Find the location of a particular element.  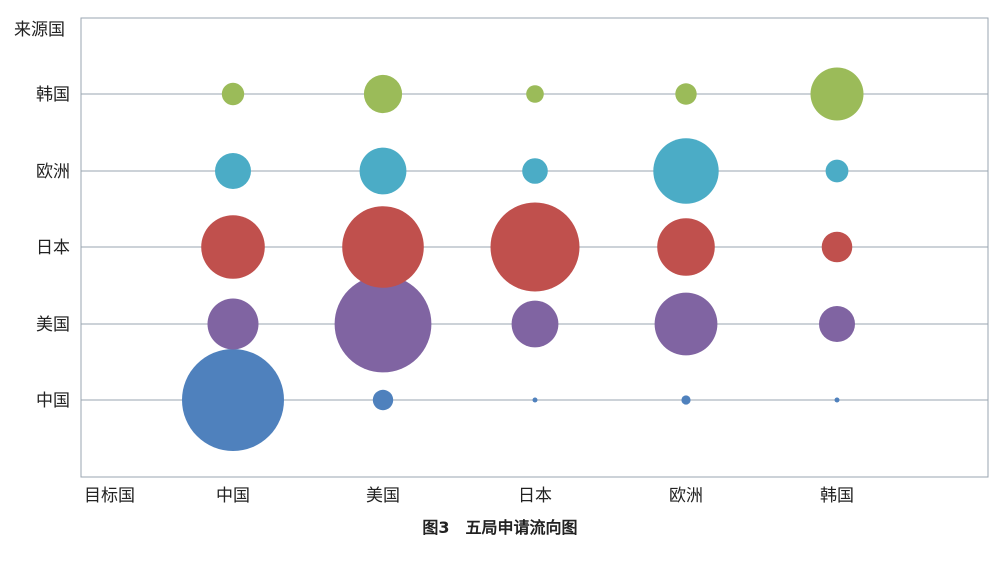

y-tick-label: 韩国 is located at coordinates (53, 95).